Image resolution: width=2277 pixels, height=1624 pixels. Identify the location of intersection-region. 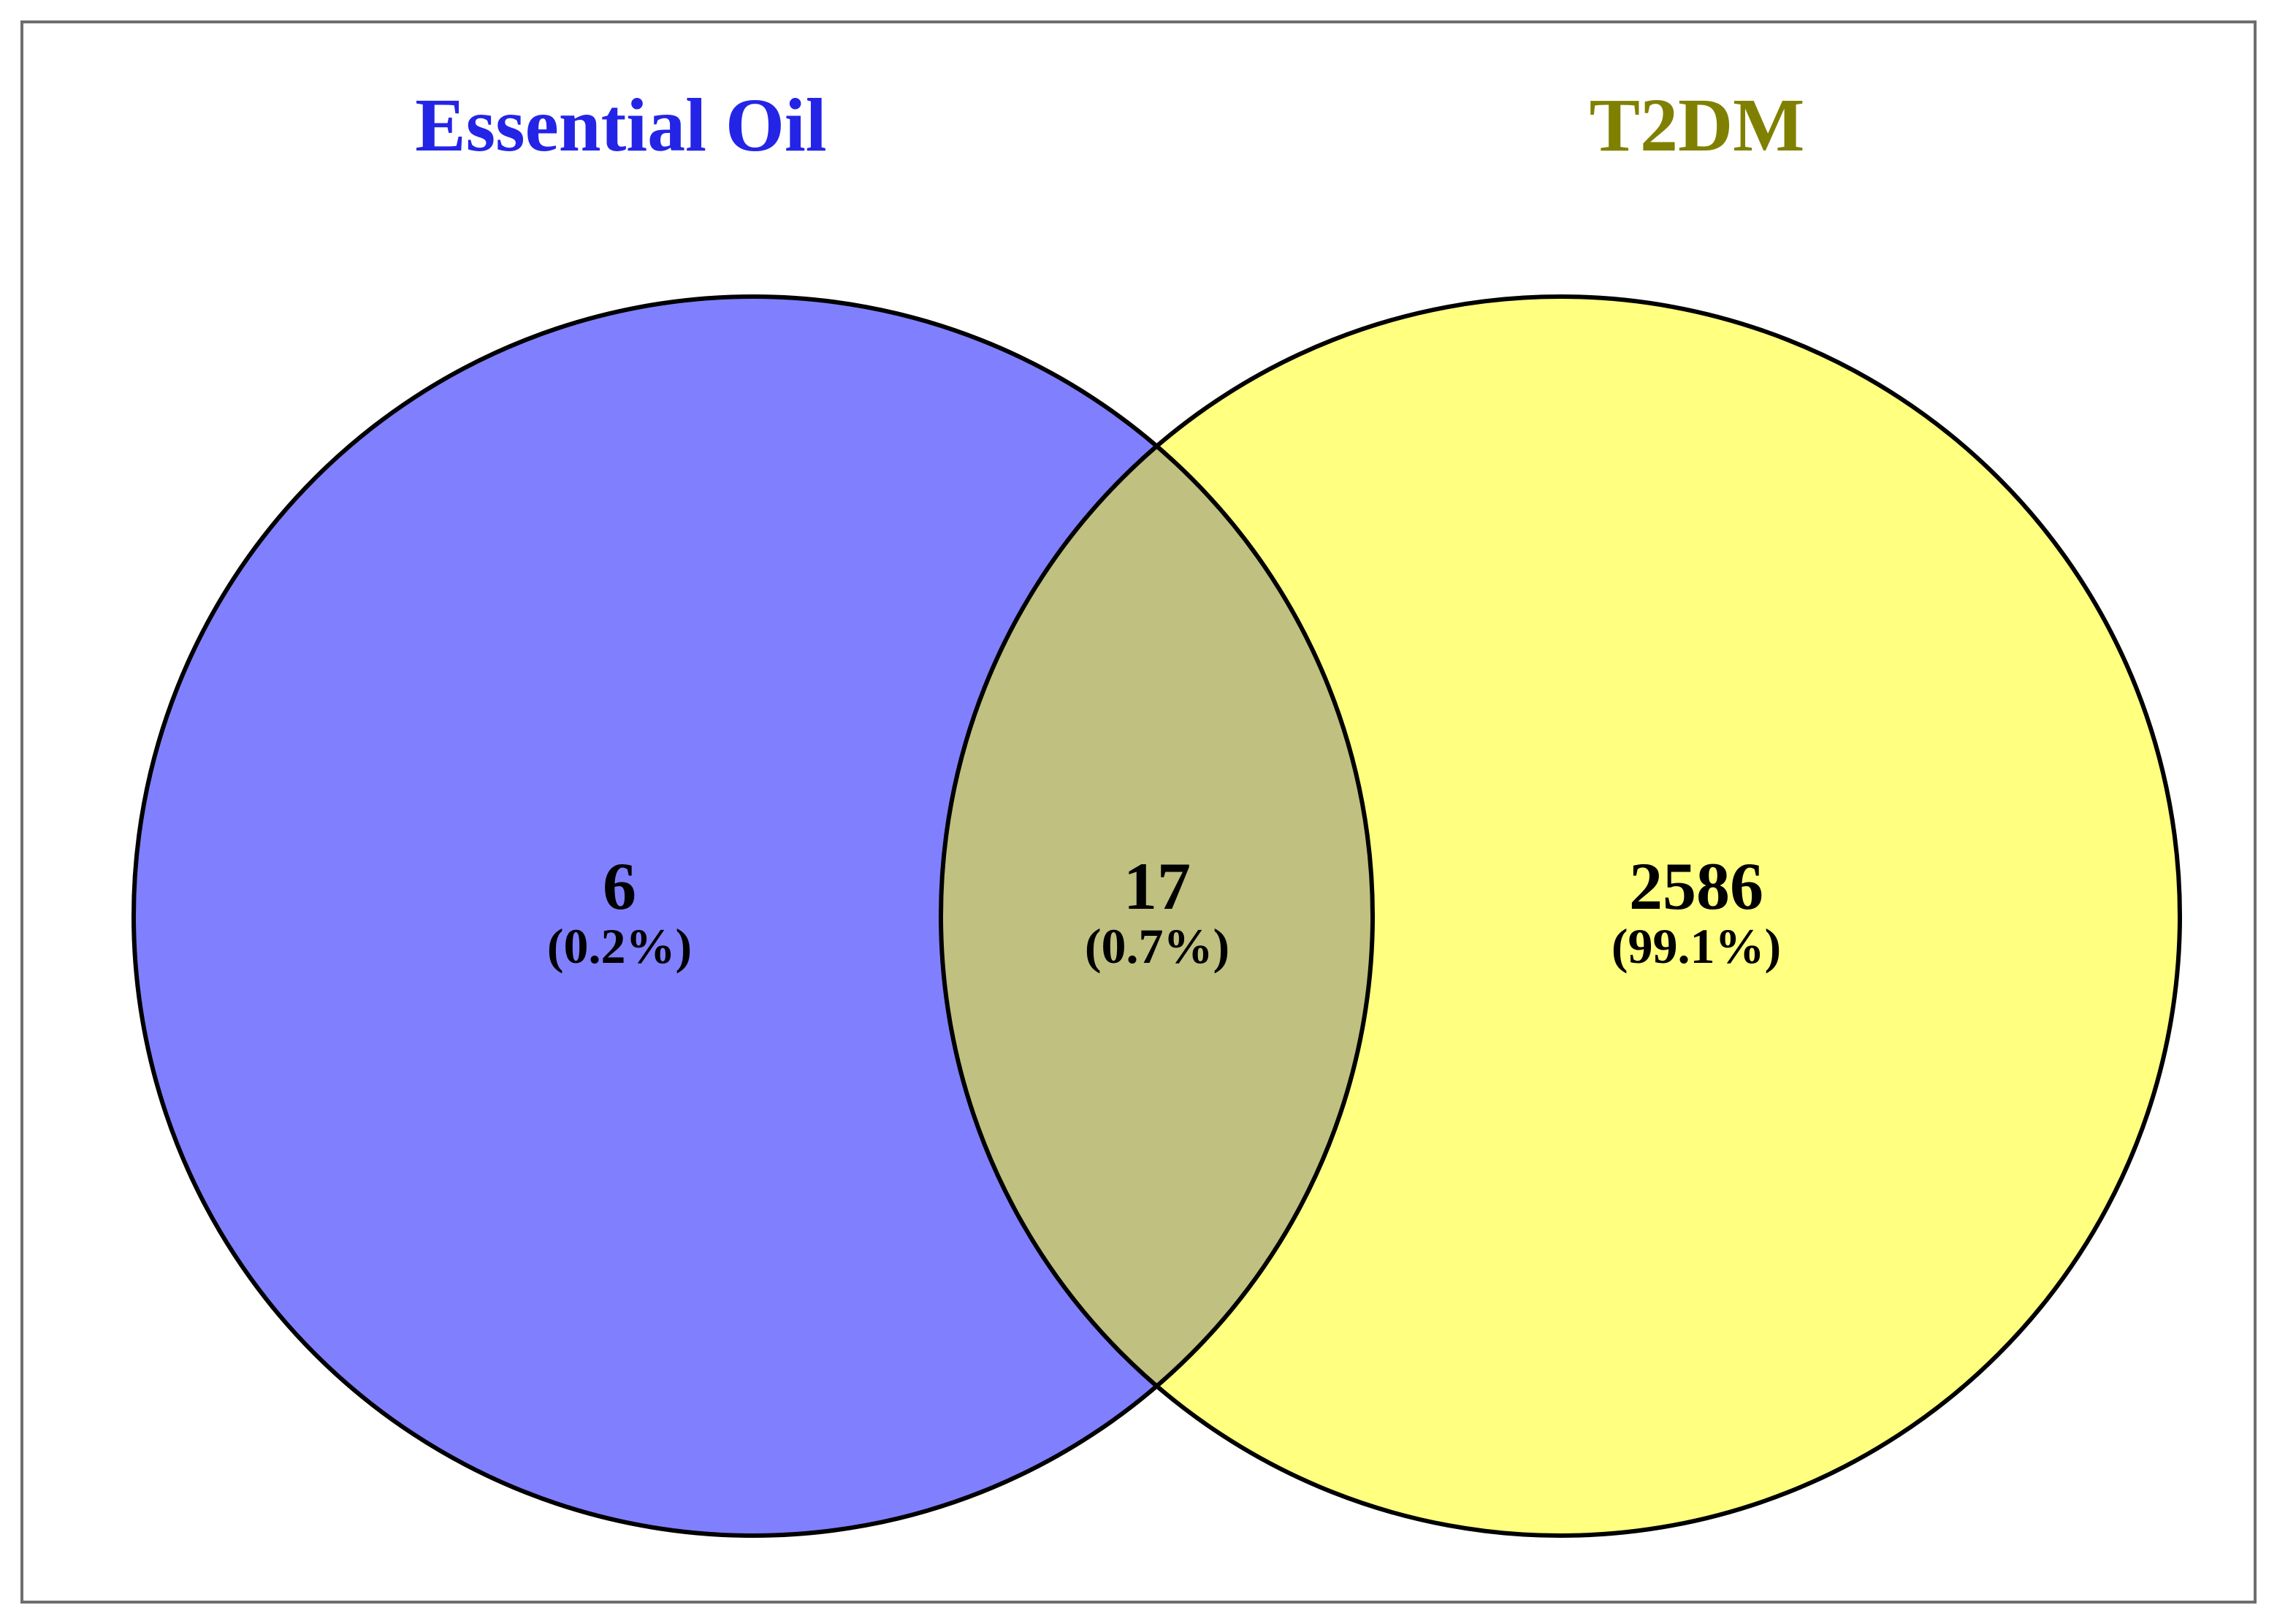
(1157, 917).